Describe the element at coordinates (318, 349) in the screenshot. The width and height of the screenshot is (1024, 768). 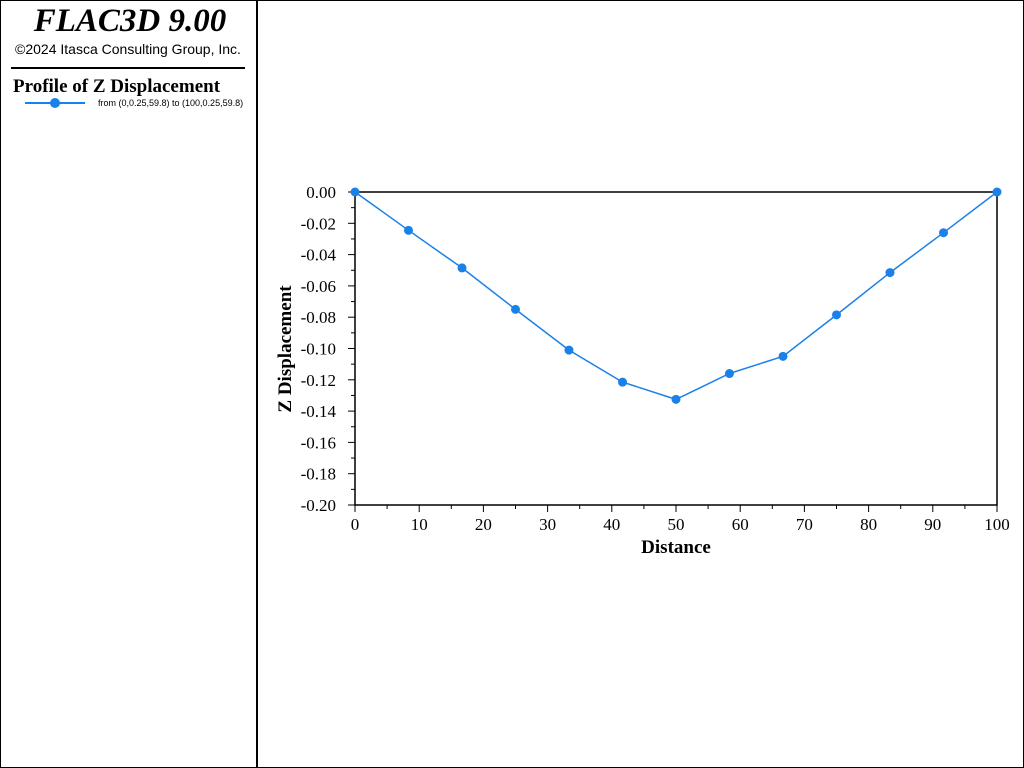
I see `y-tick-label: -0.10` at that location.